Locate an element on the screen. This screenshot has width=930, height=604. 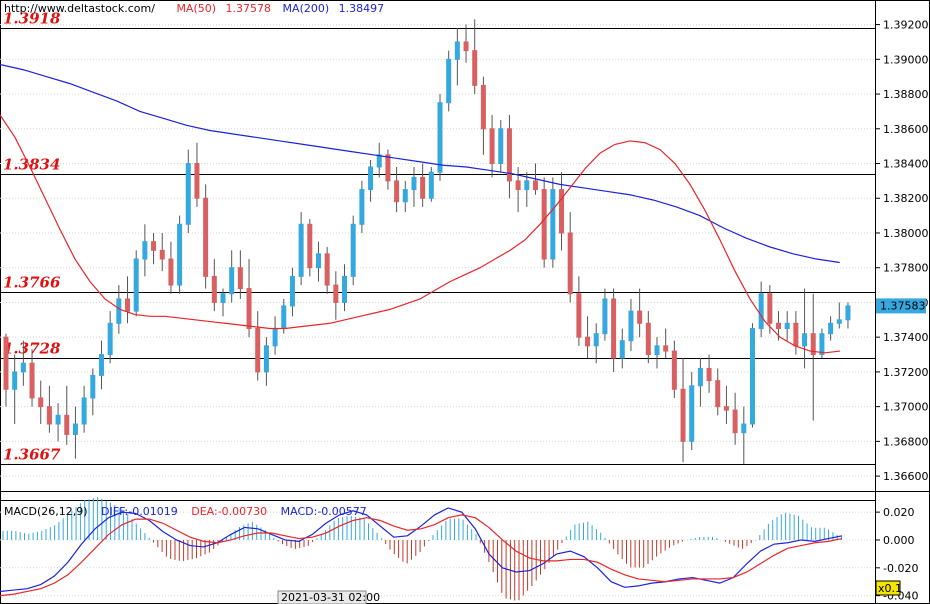
zoom-label: x0.1 is located at coordinates (890, 588).